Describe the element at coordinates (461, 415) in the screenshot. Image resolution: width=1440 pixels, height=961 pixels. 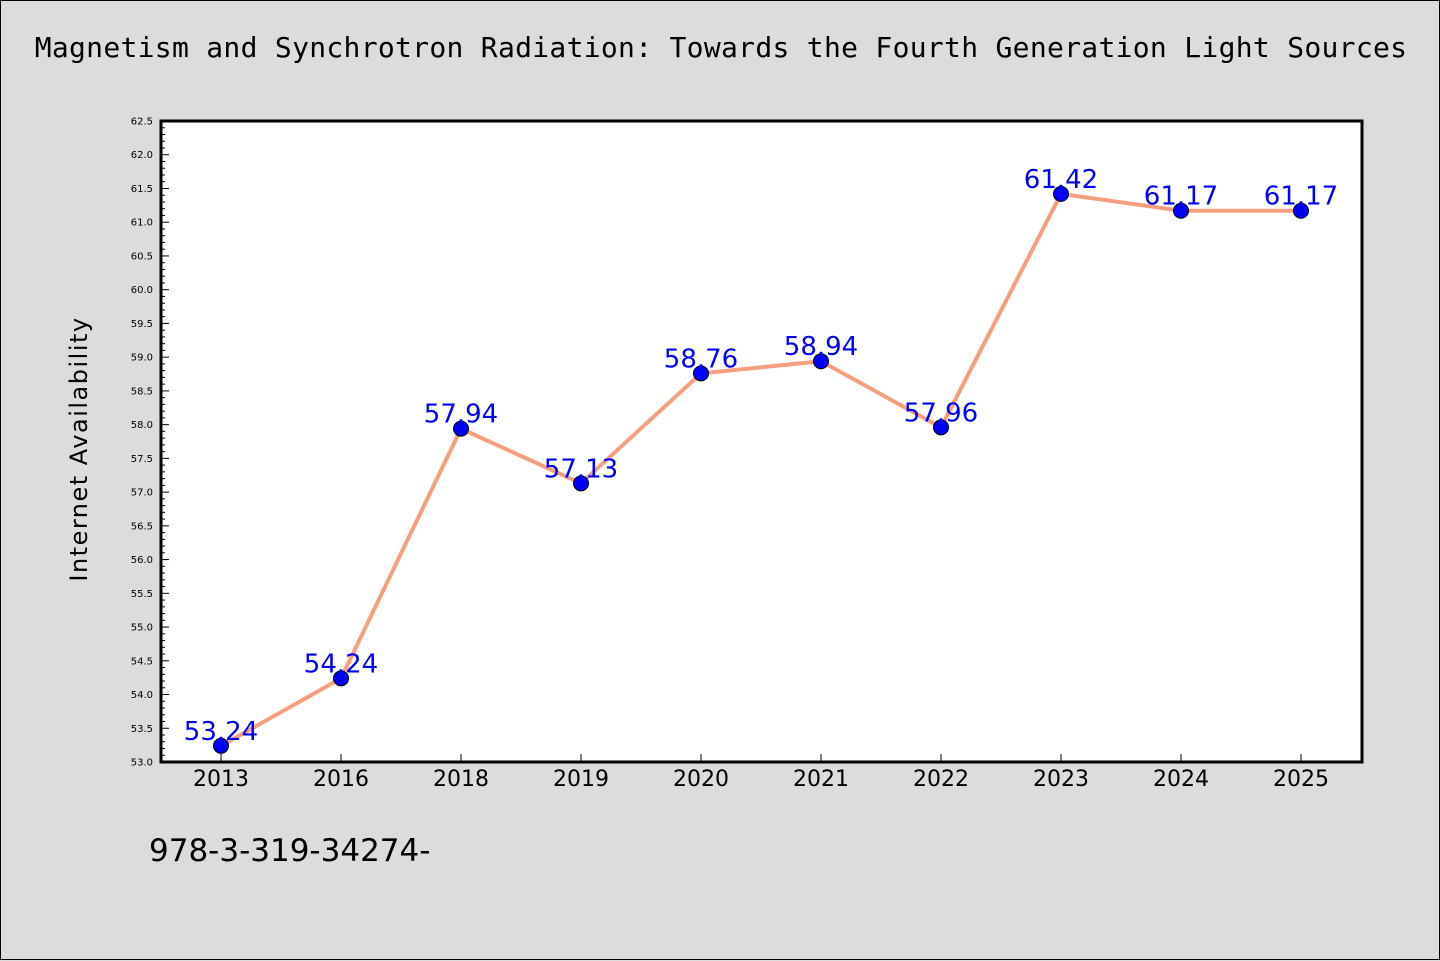
I see `data-label: 57.94` at that location.